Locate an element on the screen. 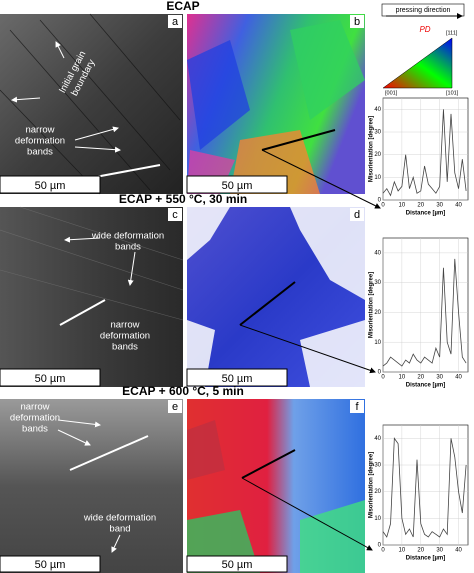  row-title: ECAP + 550 °C, 30 min is located at coordinates (183, 199).